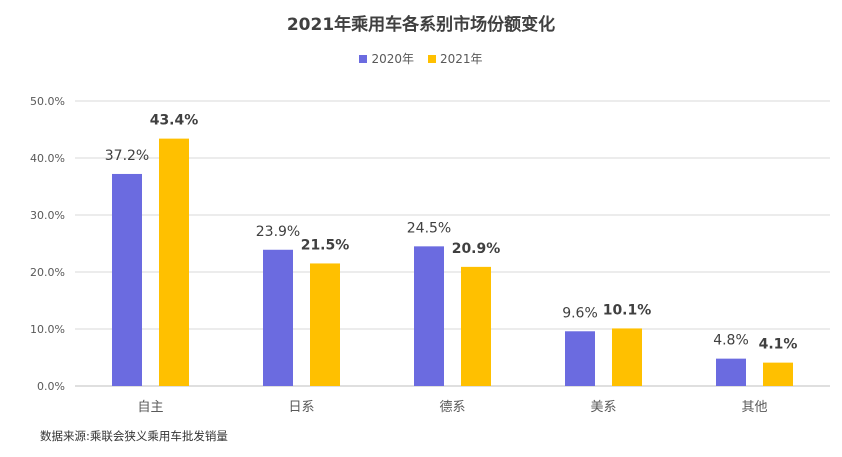 This screenshot has width=842, height=457. Describe the element at coordinates (134, 436) in the screenshot. I see `source-note: 数据来源:乘联会狭义乘用车批发销量` at that location.